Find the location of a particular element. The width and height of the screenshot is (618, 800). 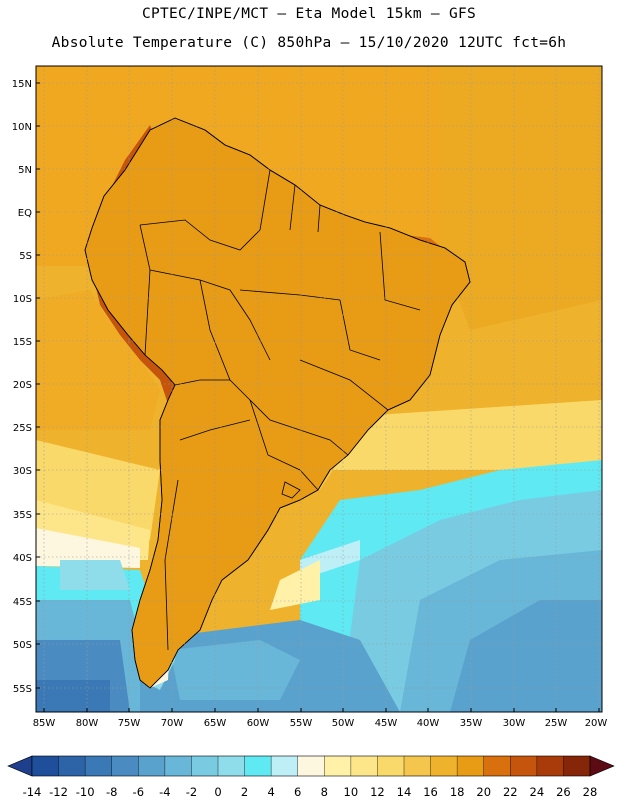

lat-label: 50S is located at coordinates (22, 645).